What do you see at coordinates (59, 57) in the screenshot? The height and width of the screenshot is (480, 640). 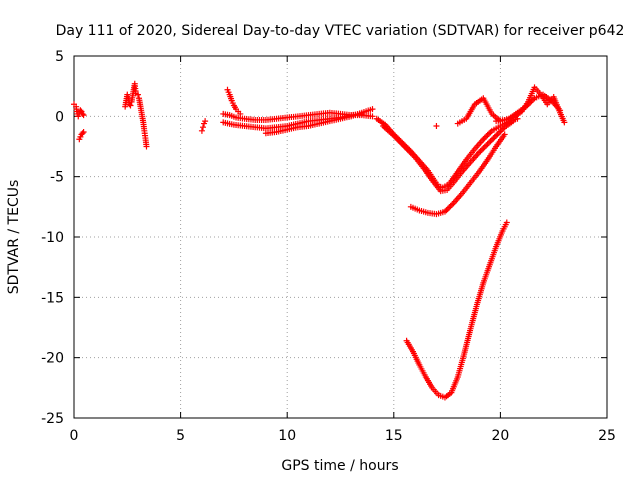 I see `y-tick-label: 5` at bounding box center [59, 57].